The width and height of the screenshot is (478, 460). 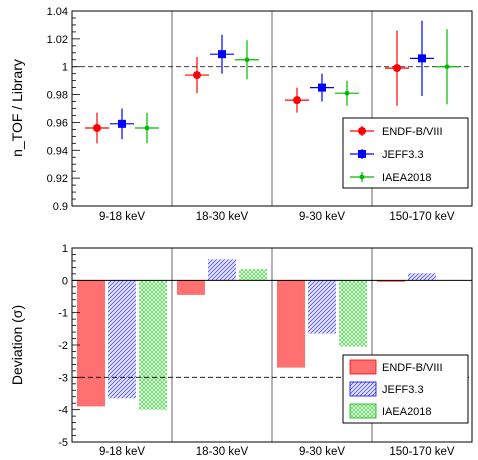 I want to click on legend-circle-marker, so click(x=362, y=131).